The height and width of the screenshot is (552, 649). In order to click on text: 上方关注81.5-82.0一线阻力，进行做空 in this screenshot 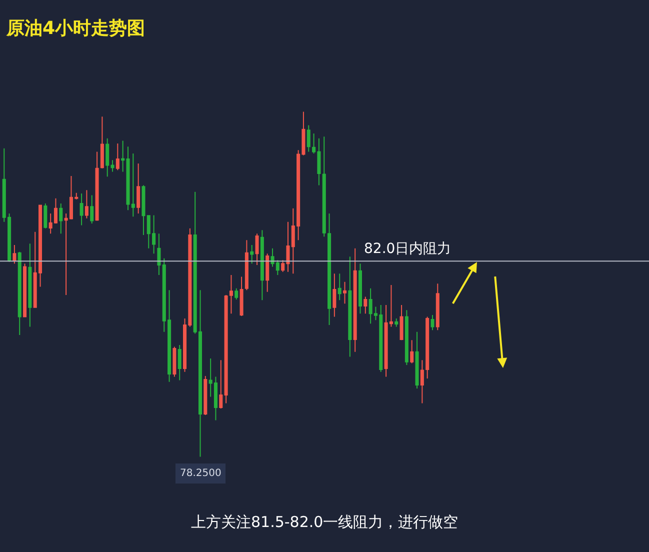, I will do `click(324, 522)`.